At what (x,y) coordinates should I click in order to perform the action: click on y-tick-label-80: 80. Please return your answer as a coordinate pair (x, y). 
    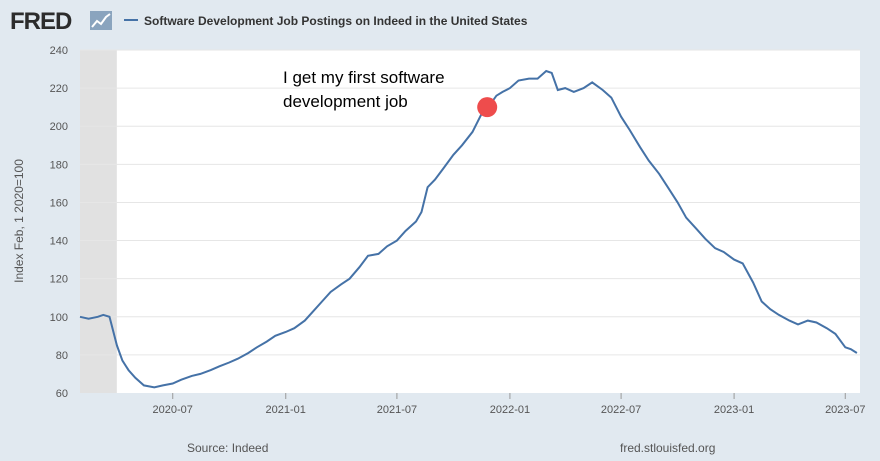
    Looking at the image, I should click on (62, 356).